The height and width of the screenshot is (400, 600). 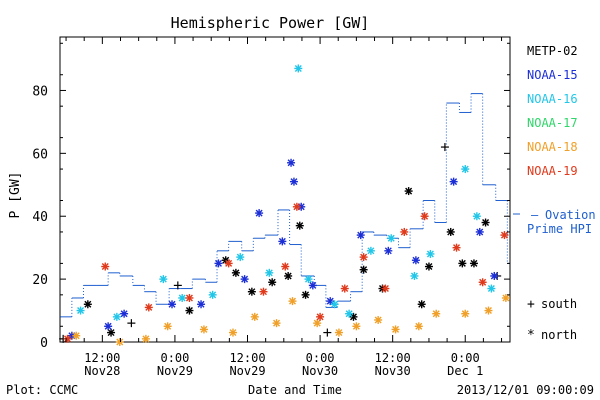 I want to click on marker-key-symbol: +, so click(x=531, y=304).